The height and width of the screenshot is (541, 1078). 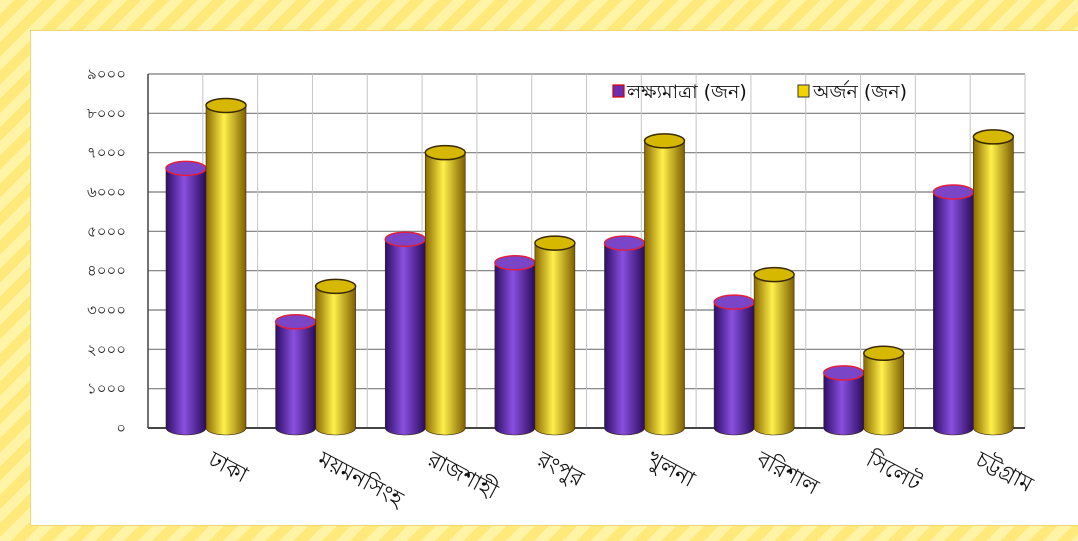 What do you see at coordinates (894, 471) in the screenshot?
I see `x-category-label: সিলেট` at bounding box center [894, 471].